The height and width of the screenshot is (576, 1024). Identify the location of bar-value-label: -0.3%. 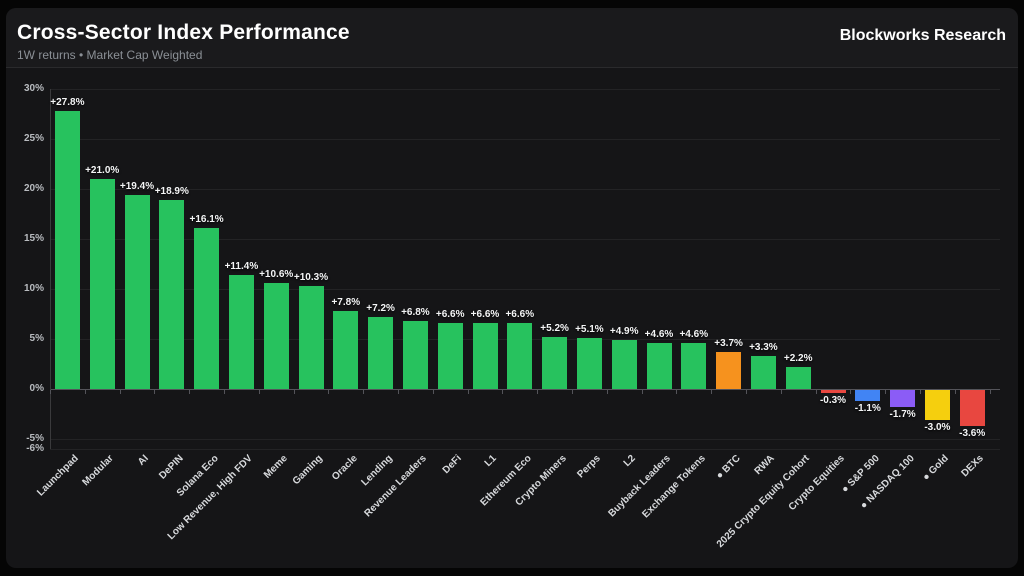
(833, 400).